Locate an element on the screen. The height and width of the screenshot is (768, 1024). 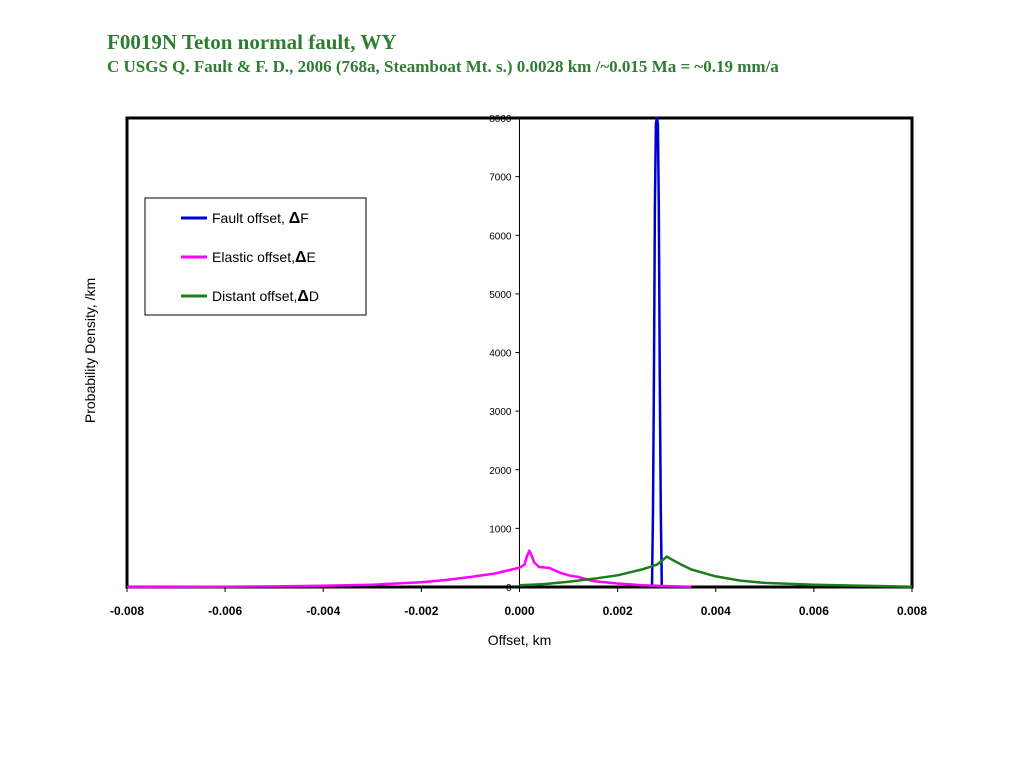
x-tick-label: 0.002 is located at coordinates (618, 611).